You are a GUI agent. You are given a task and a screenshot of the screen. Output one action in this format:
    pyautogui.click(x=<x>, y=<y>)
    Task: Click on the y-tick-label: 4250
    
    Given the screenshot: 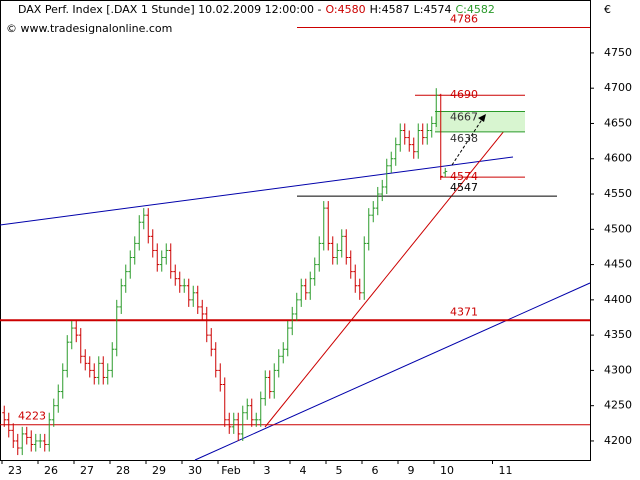 What is the action you would take?
    pyautogui.click(x=618, y=405)
    